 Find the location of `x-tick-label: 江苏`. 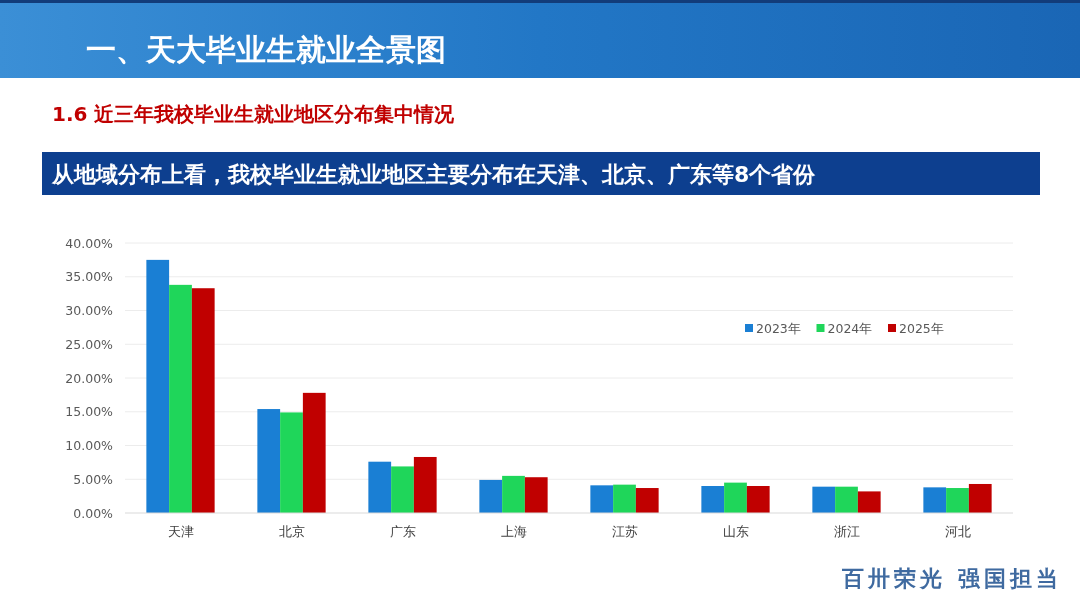

x-tick-label: 江苏 is located at coordinates (624, 531).